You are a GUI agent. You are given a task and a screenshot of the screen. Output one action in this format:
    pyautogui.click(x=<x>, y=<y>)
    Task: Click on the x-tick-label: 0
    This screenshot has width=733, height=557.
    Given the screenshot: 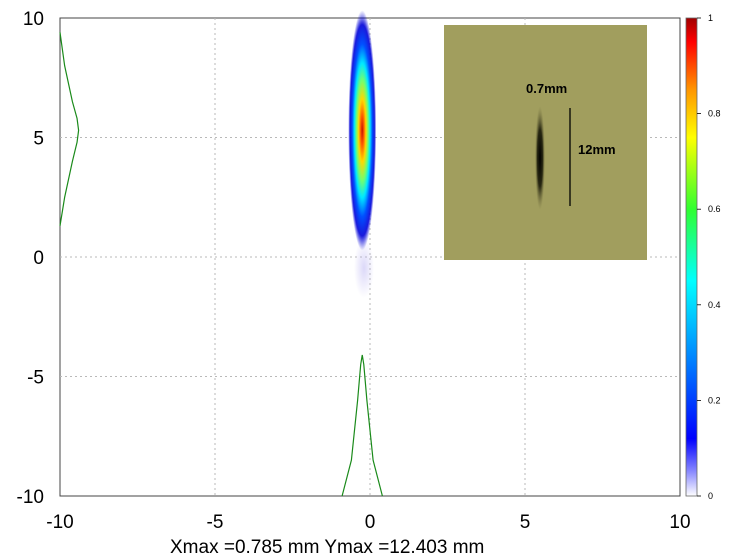 What is the action you would take?
    pyautogui.click(x=370, y=522)
    